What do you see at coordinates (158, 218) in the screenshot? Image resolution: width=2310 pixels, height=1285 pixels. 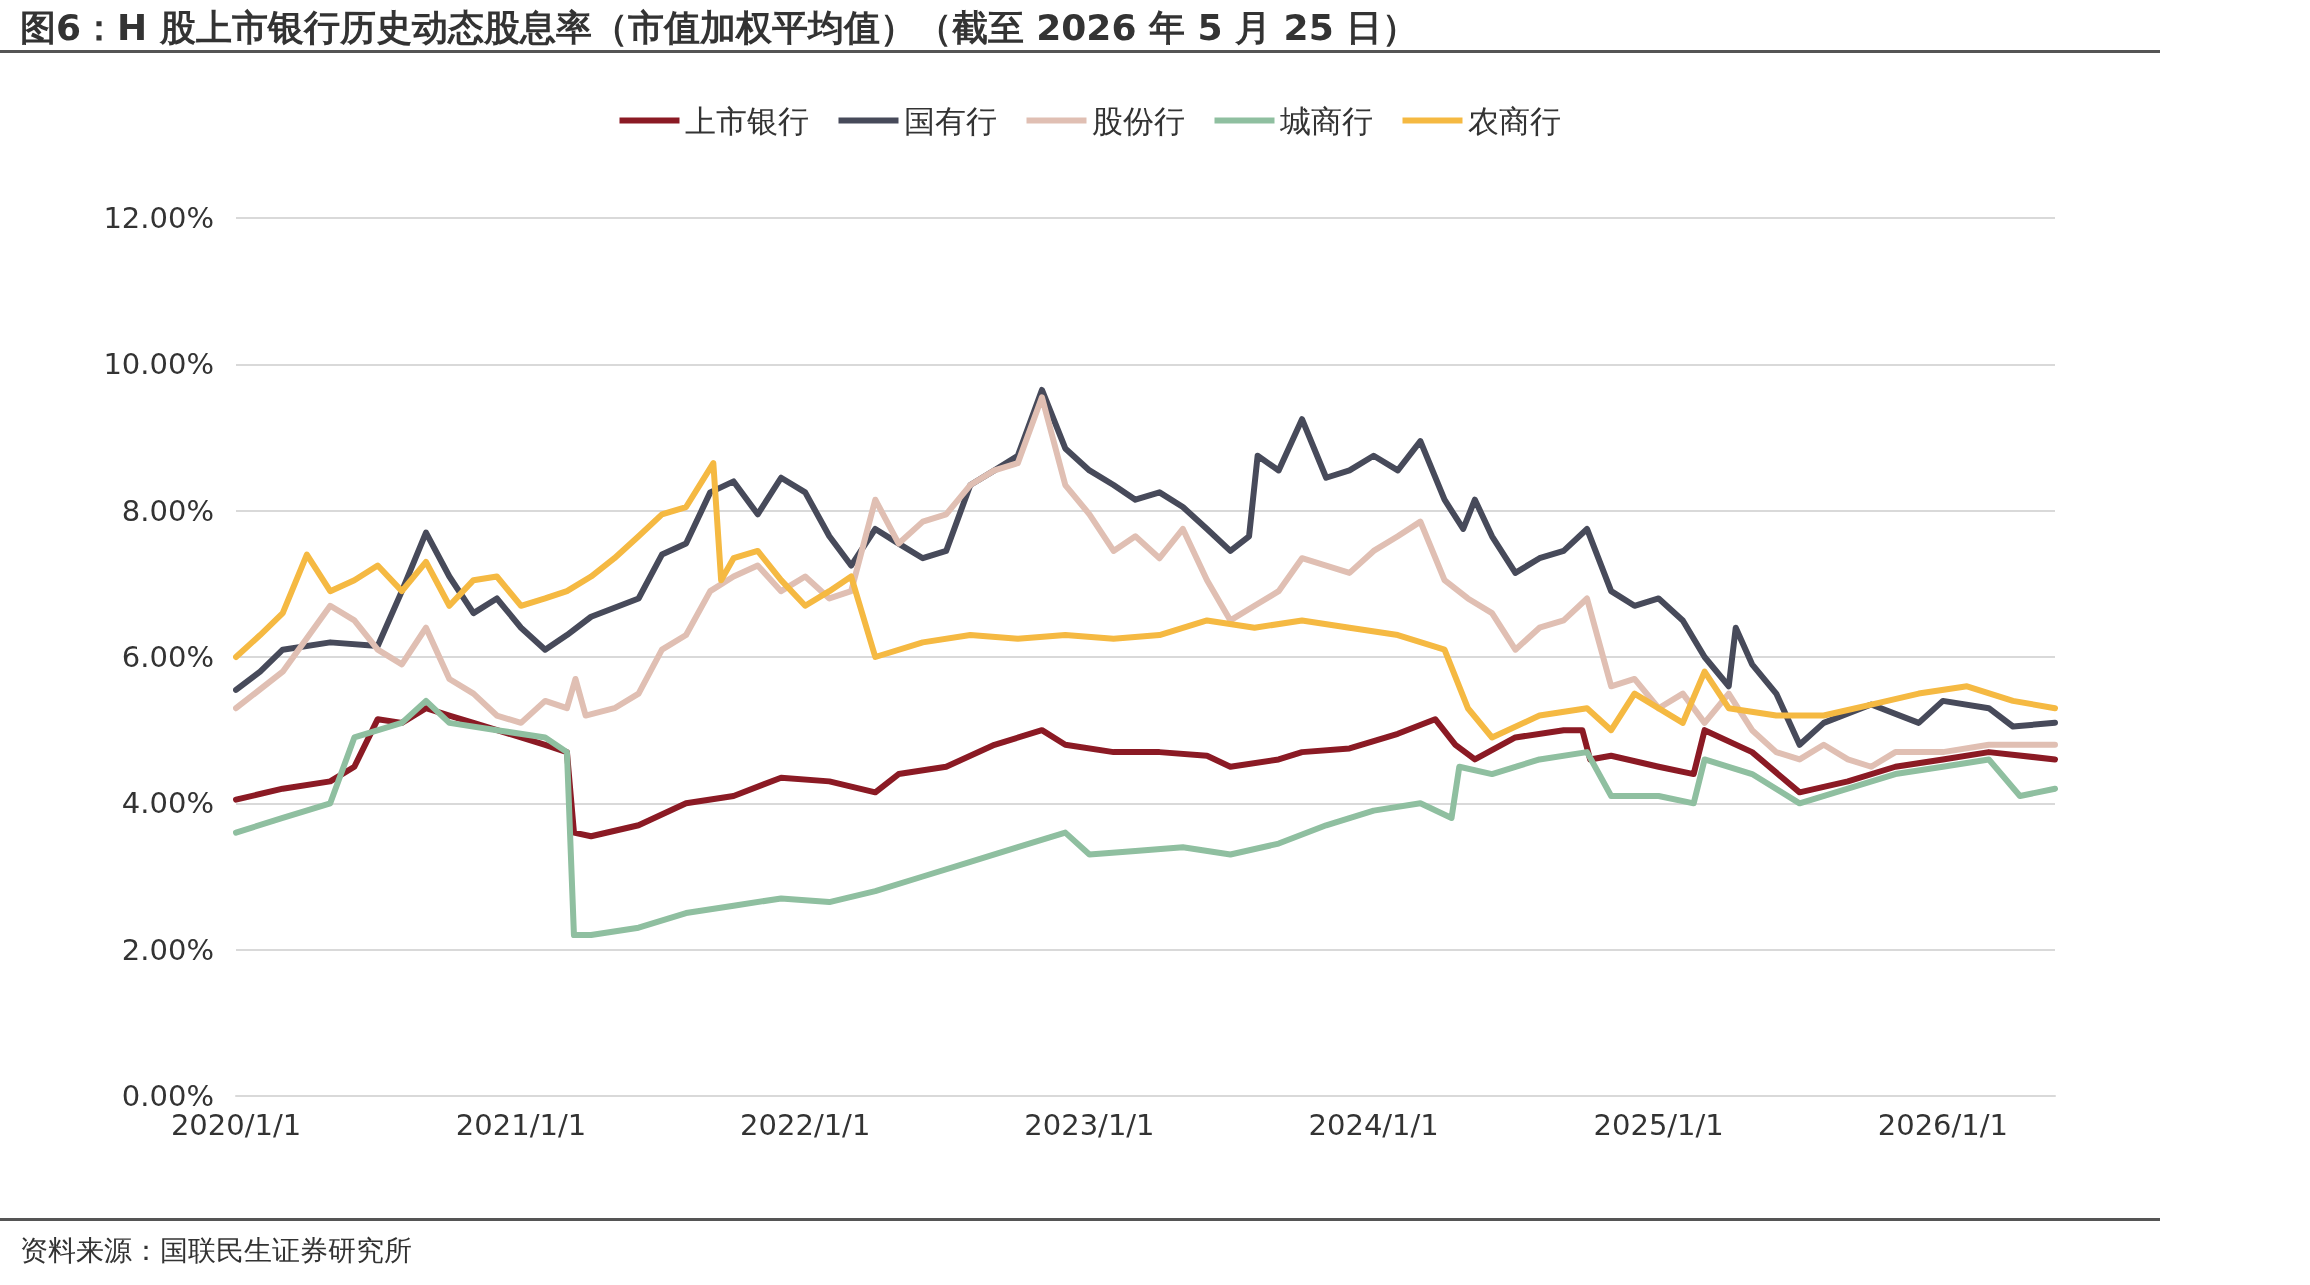 I see `y-tick-label: 12.00%` at bounding box center [158, 218].